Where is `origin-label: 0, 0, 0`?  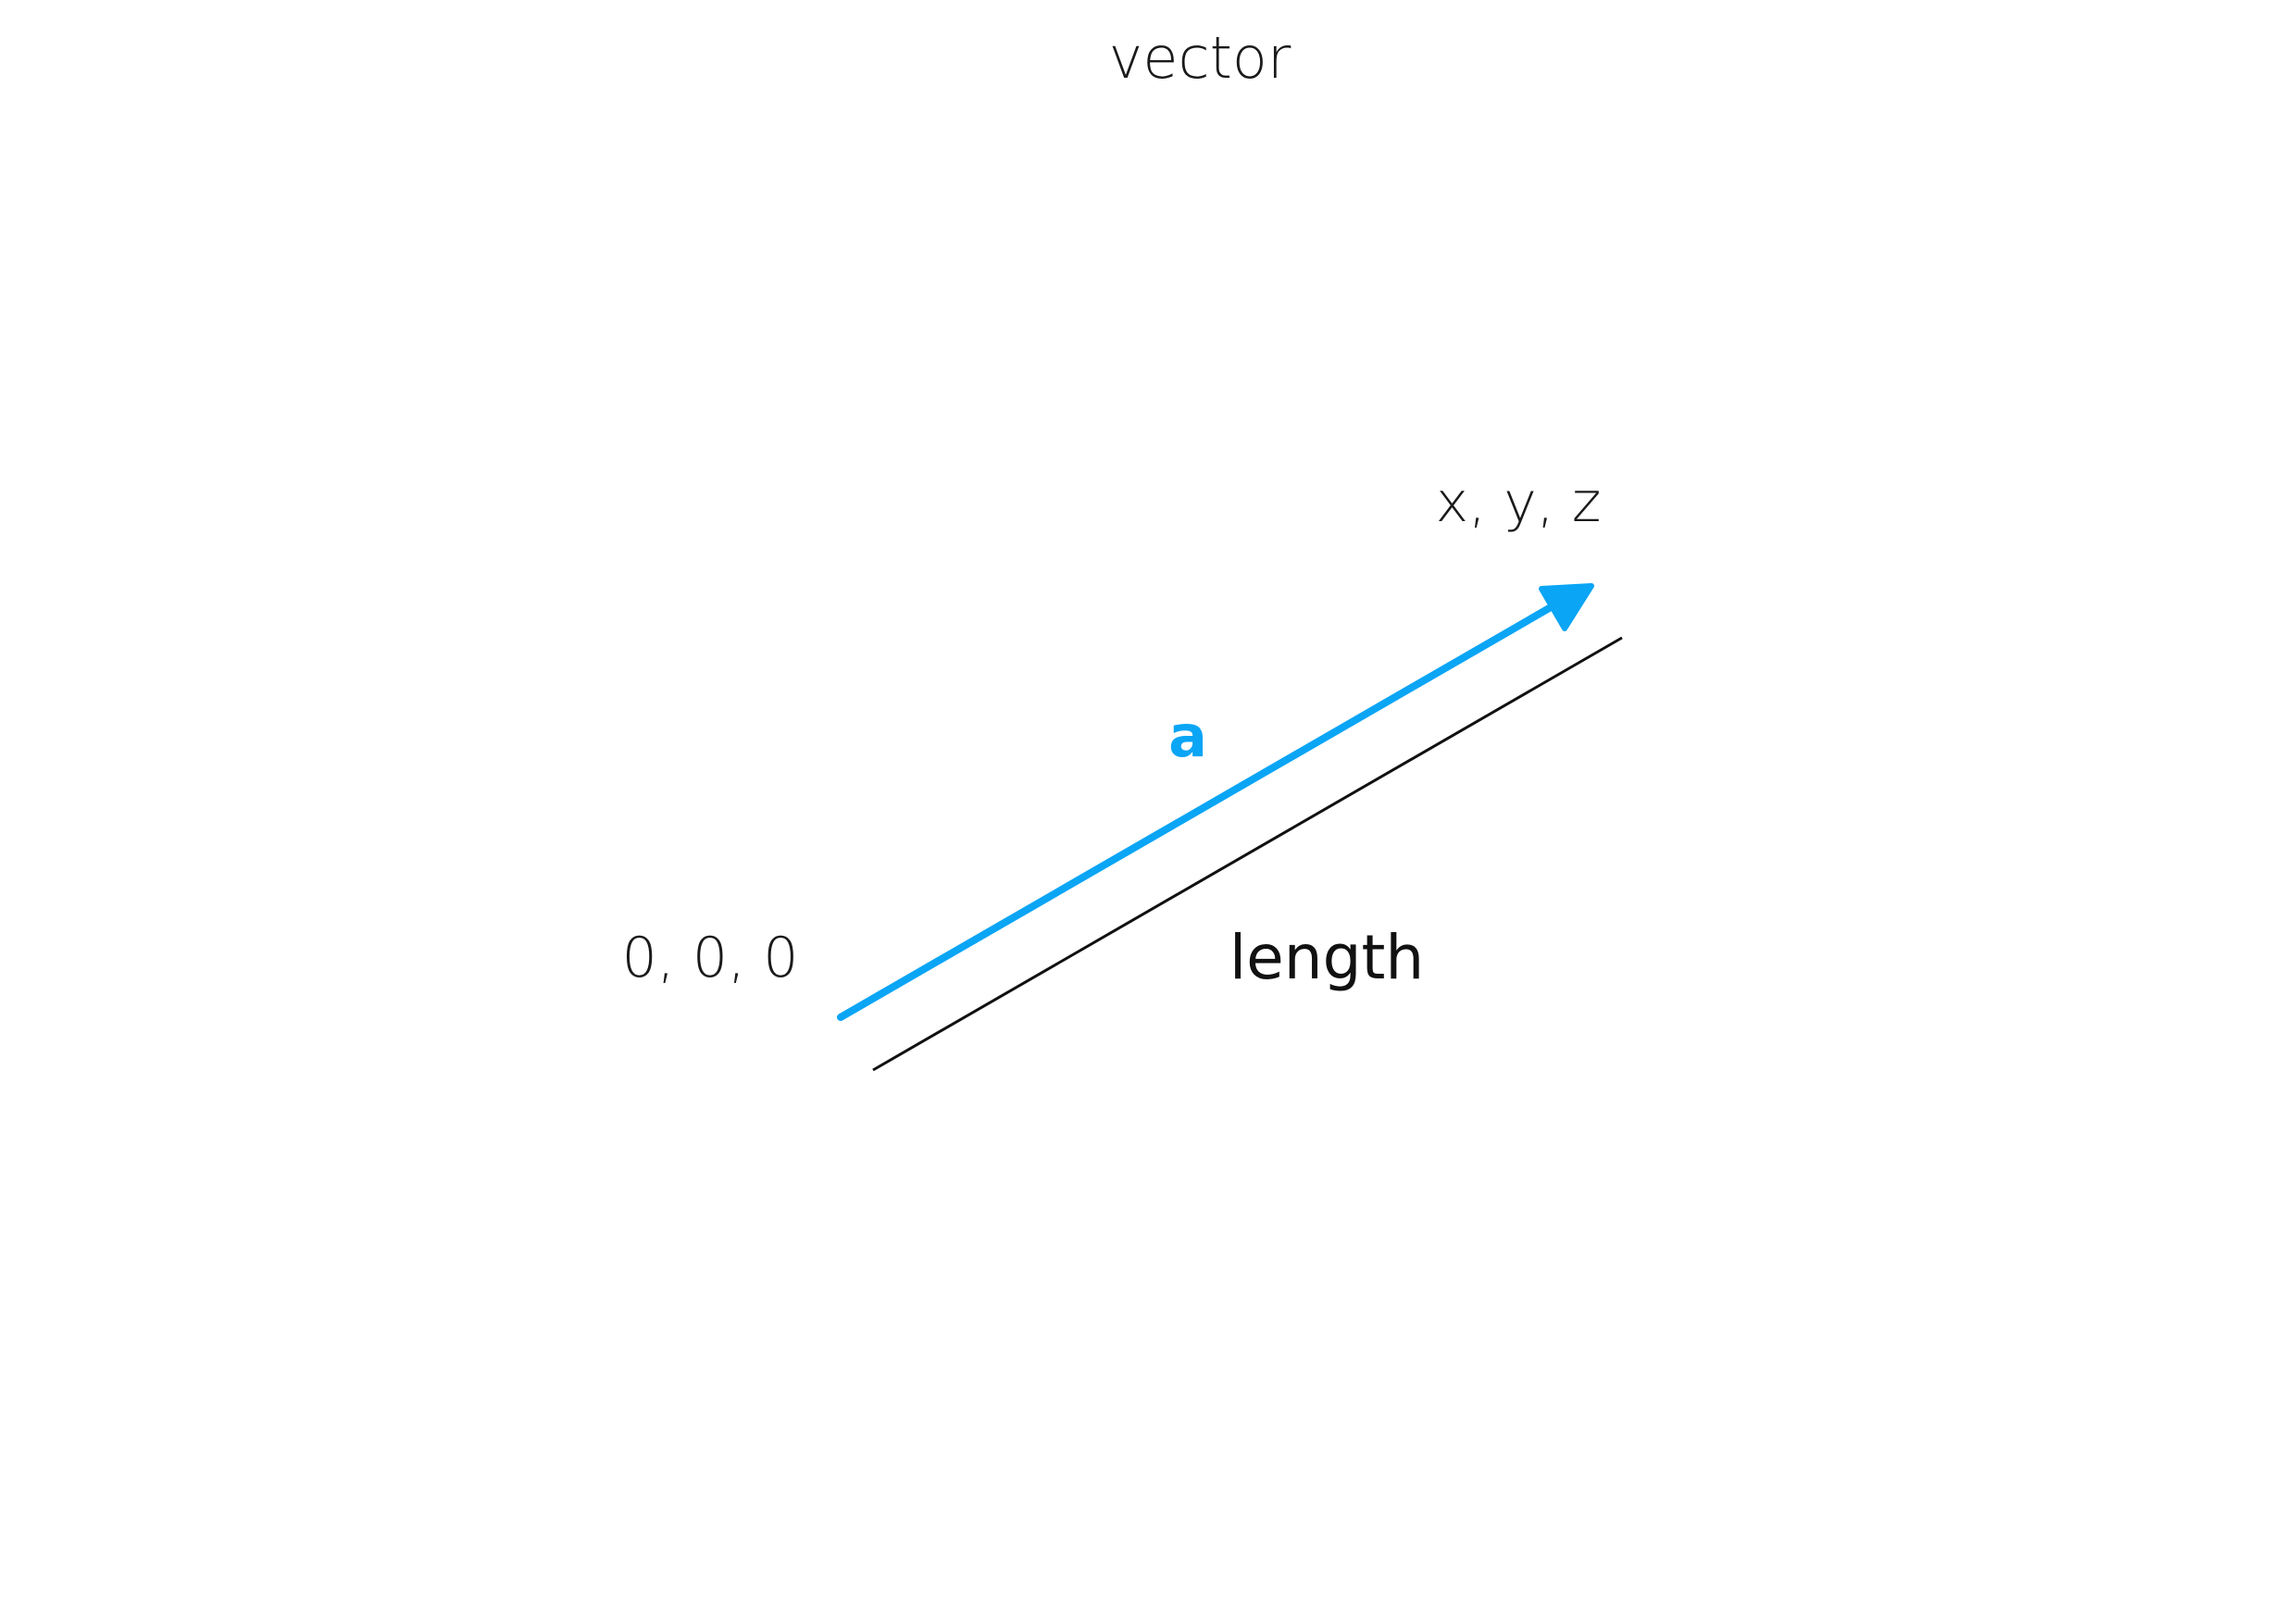
origin-label: 0, 0, 0 is located at coordinates (710, 958).